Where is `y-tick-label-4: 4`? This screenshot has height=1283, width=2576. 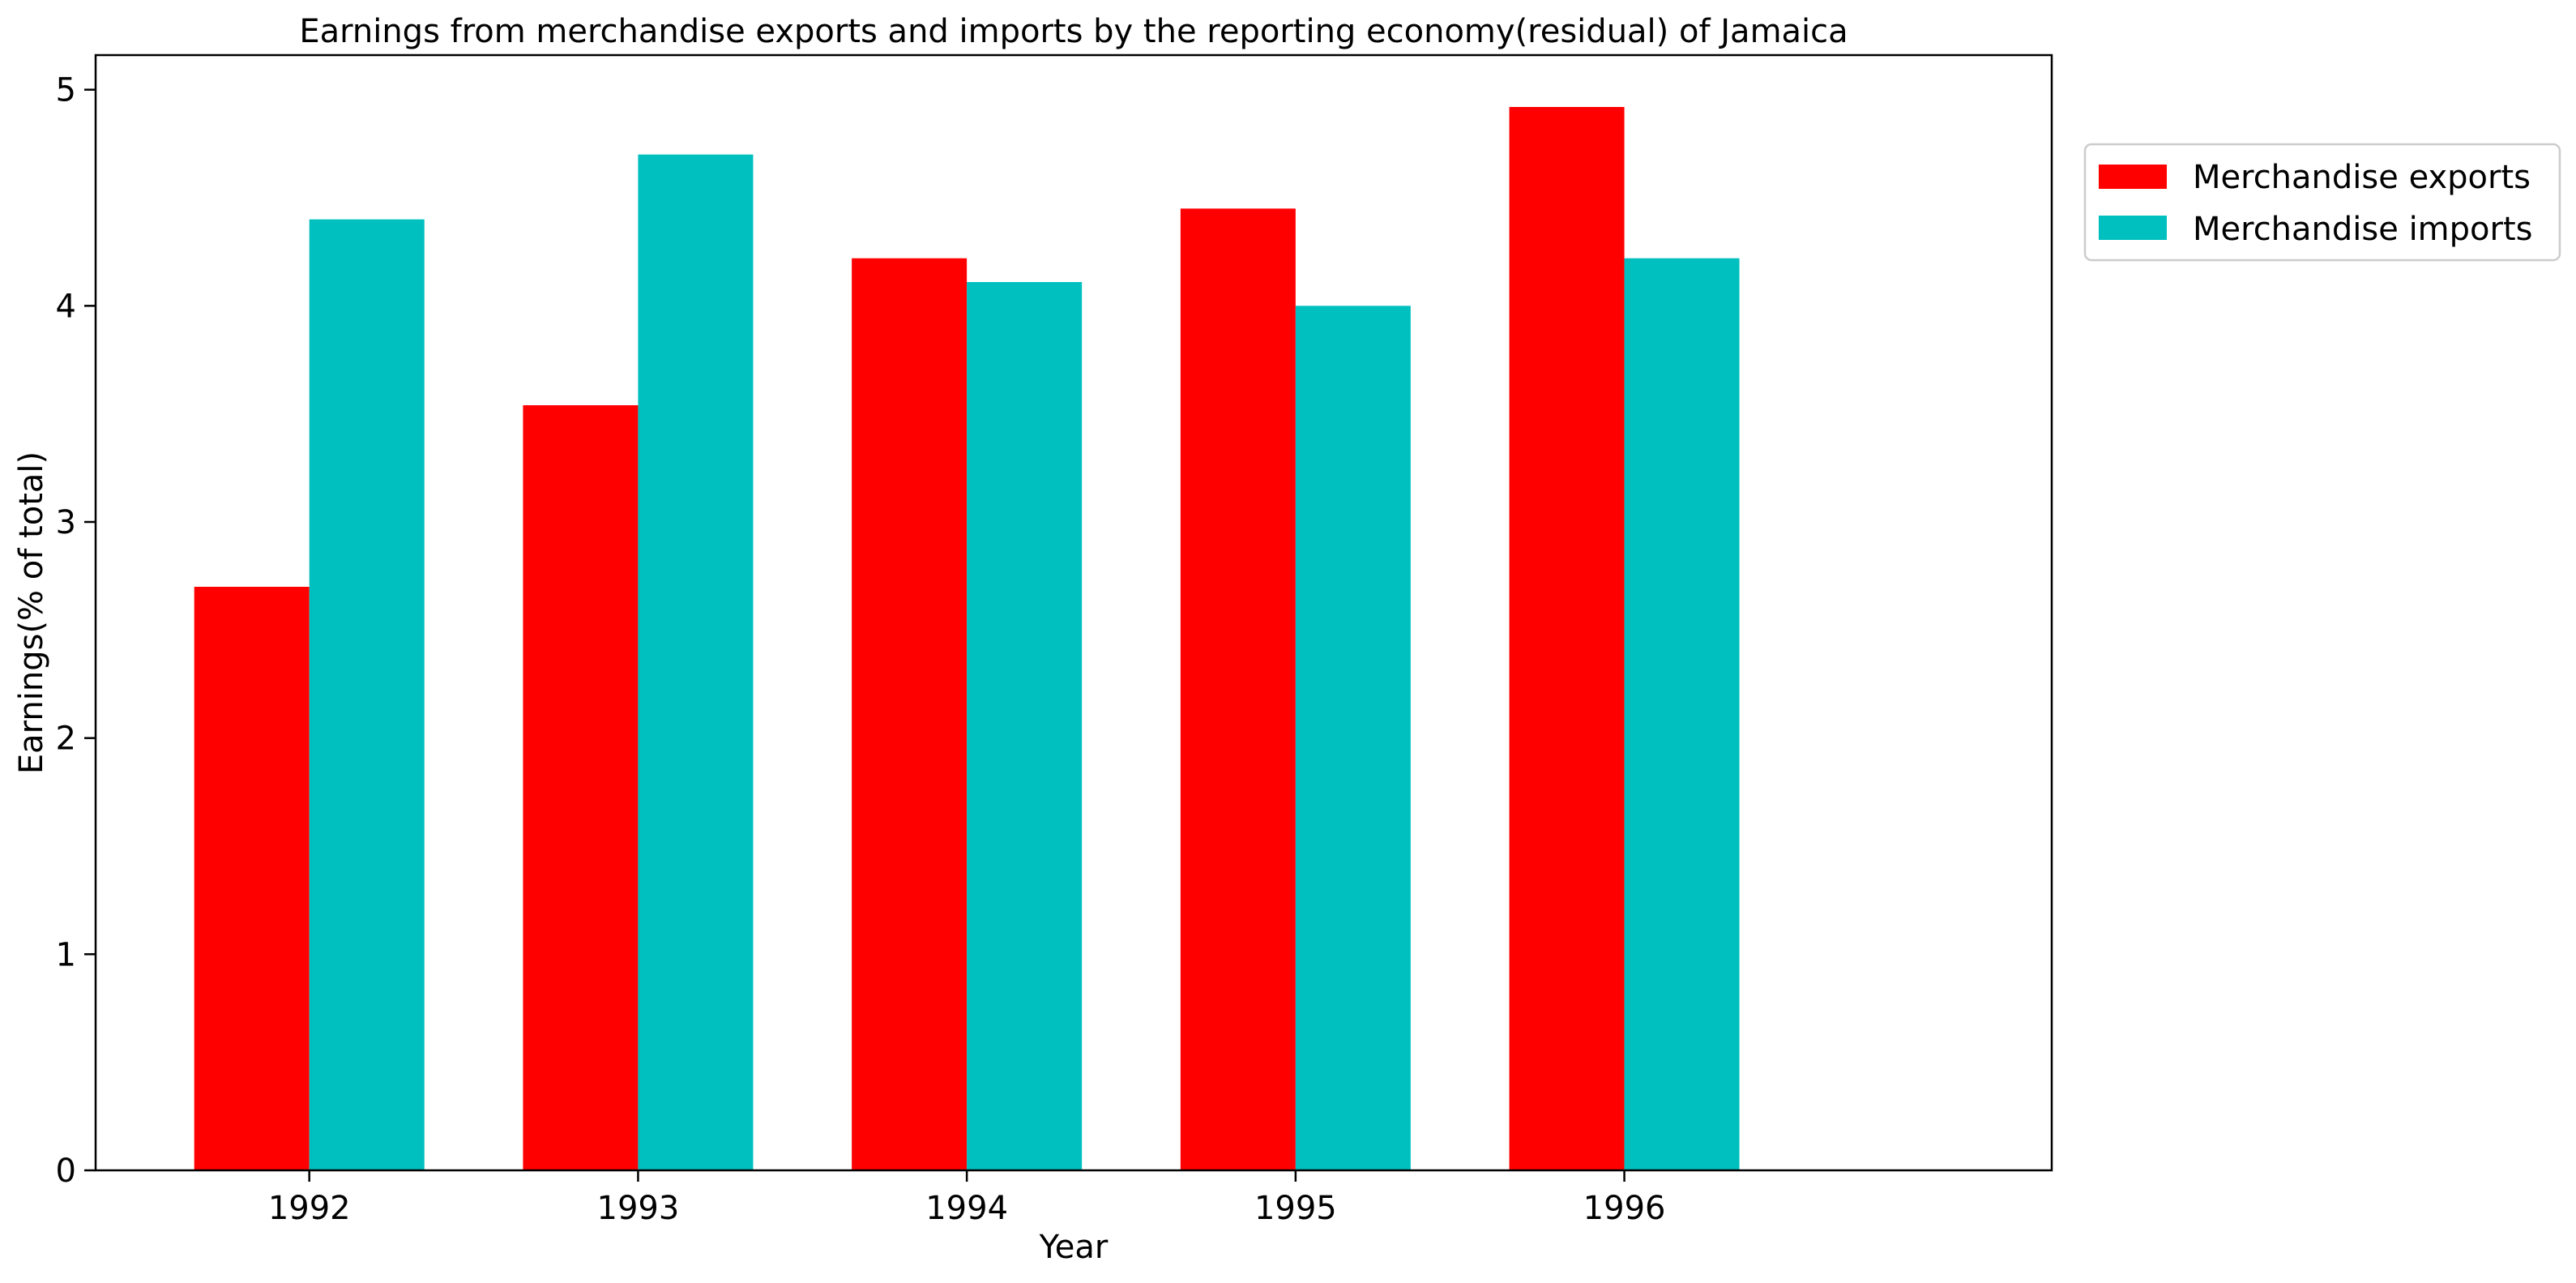 y-tick-label-4: 4 is located at coordinates (66, 306).